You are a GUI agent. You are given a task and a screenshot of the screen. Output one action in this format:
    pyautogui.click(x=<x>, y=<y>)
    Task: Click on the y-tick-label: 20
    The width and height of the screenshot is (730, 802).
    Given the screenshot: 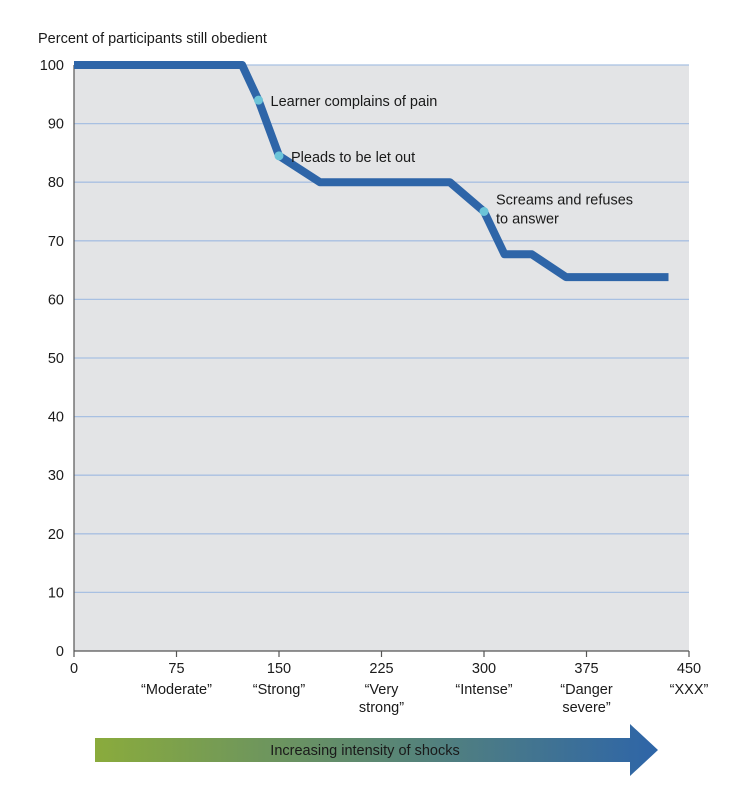 What is the action you would take?
    pyautogui.click(x=56, y=535)
    